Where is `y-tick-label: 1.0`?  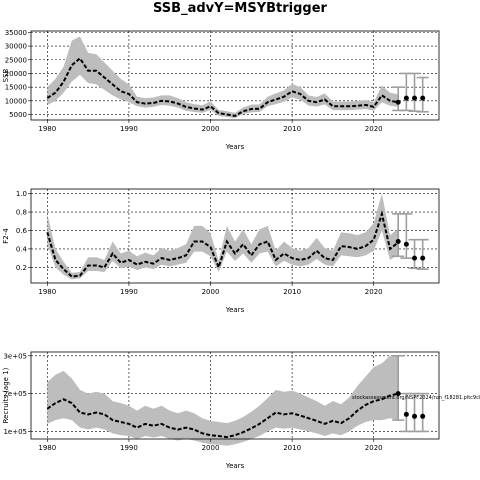 y-tick-label: 1.0 is located at coordinates (21, 194).